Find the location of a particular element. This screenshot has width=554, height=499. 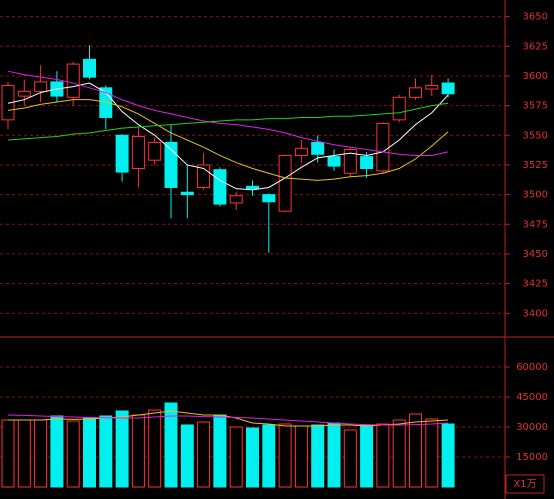

y-tick-label: 3425 is located at coordinates (535, 284).